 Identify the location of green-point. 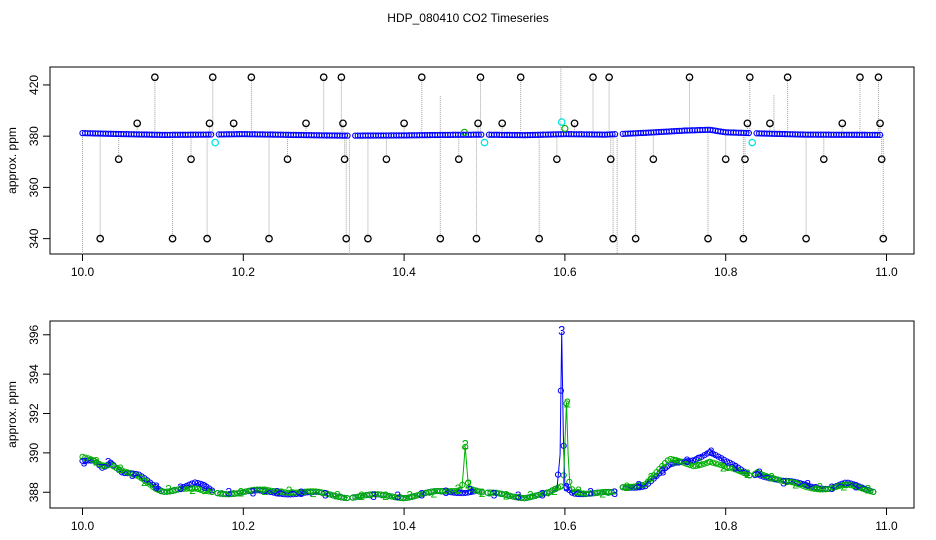
(565, 128).